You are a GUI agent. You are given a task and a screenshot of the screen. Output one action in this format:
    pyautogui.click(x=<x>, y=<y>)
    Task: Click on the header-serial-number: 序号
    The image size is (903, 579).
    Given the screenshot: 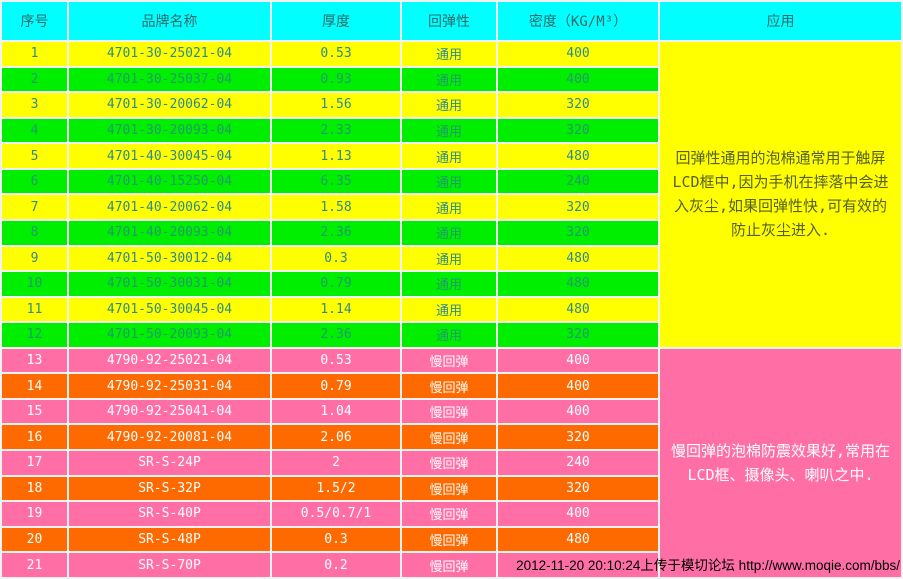 What is the action you would take?
    pyautogui.click(x=34, y=21)
    